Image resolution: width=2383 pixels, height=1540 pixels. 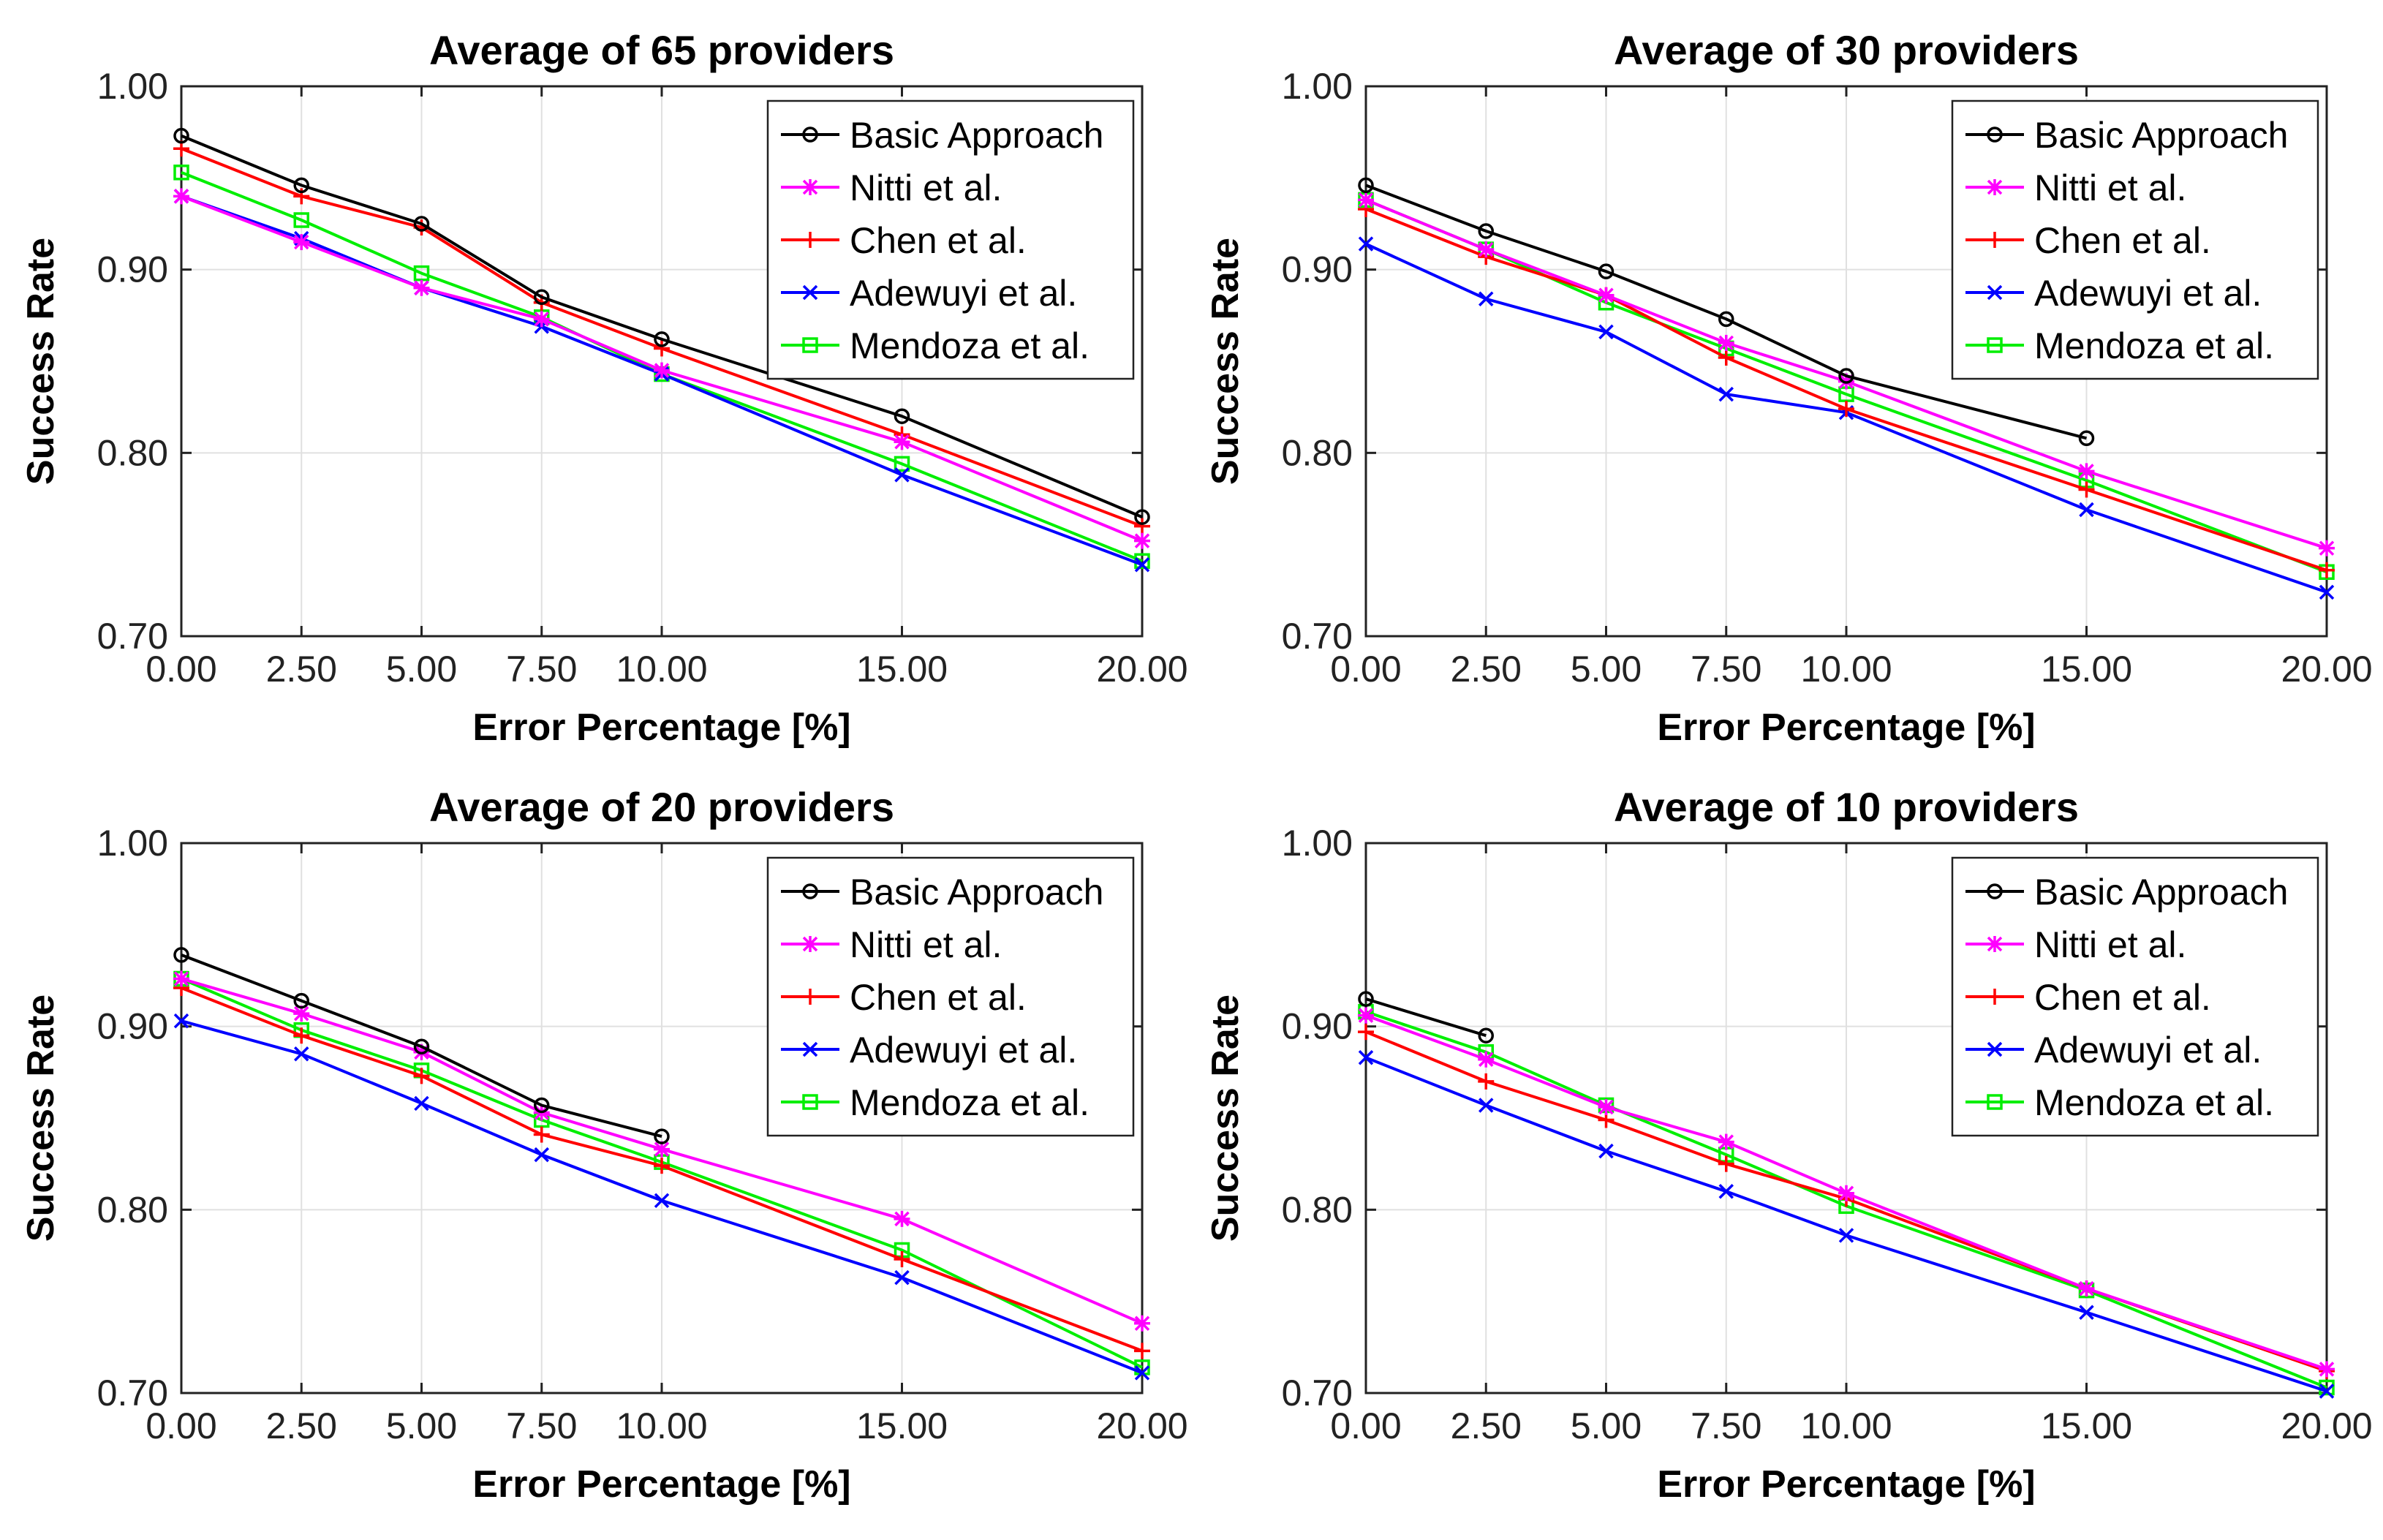 I want to click on legend-entry: Mendoza et al., so click(x=935, y=345).